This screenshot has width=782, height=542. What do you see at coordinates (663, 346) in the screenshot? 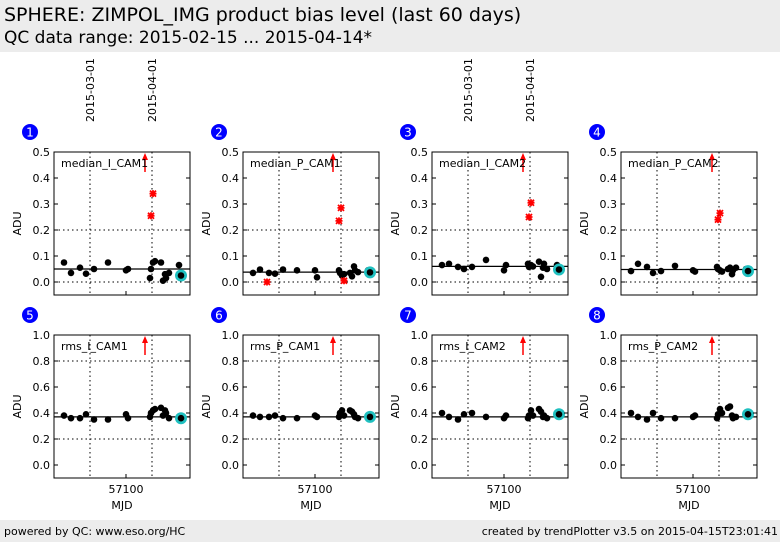
I see `panel-title: rms_P_CAM2` at bounding box center [663, 346].